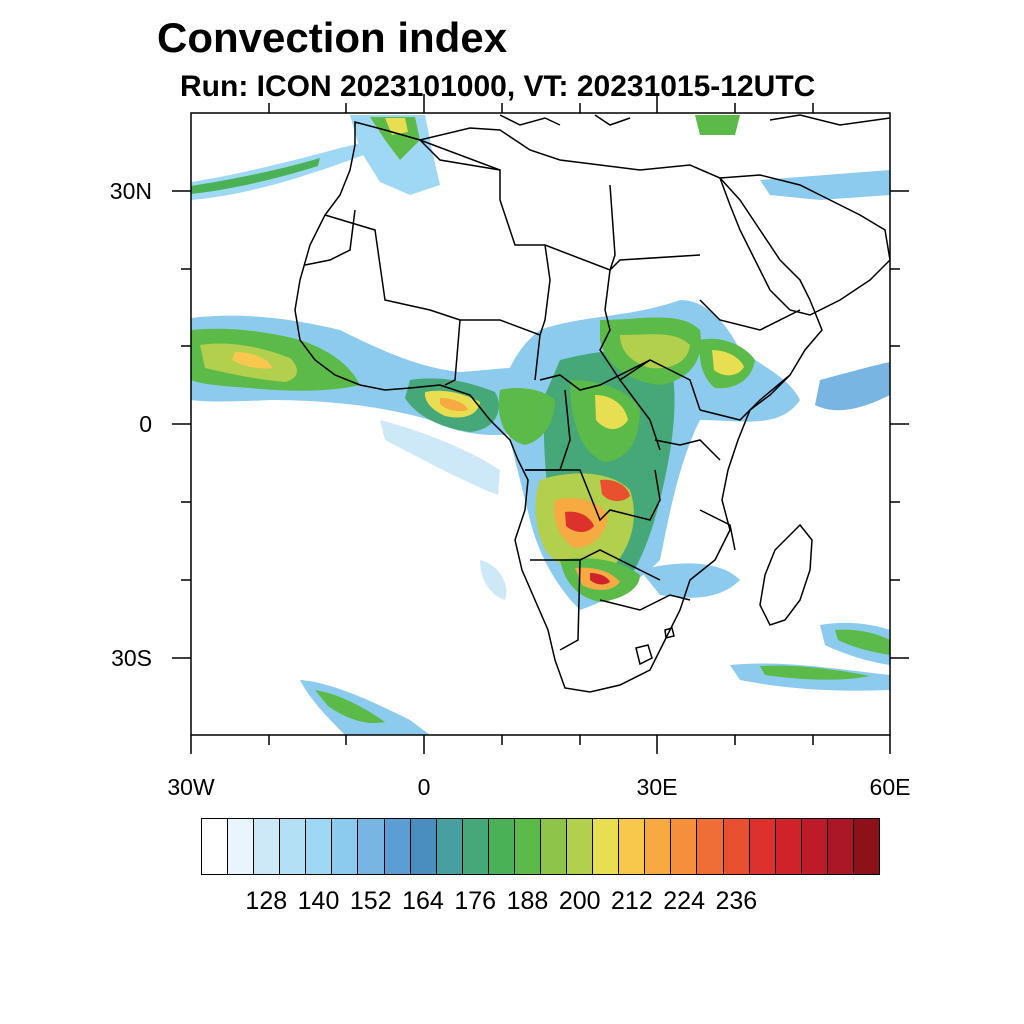 The image size is (1024, 1024). Describe the element at coordinates (579, 901) in the screenshot. I see `colorbar-label: 200` at that location.